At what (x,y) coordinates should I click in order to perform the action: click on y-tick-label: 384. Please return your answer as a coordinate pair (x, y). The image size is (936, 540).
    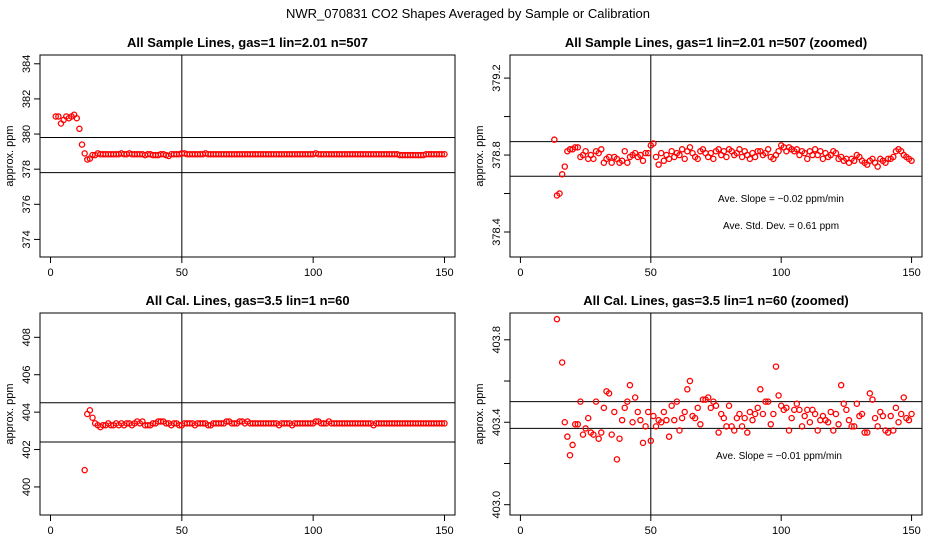
    Looking at the image, I should click on (27, 64).